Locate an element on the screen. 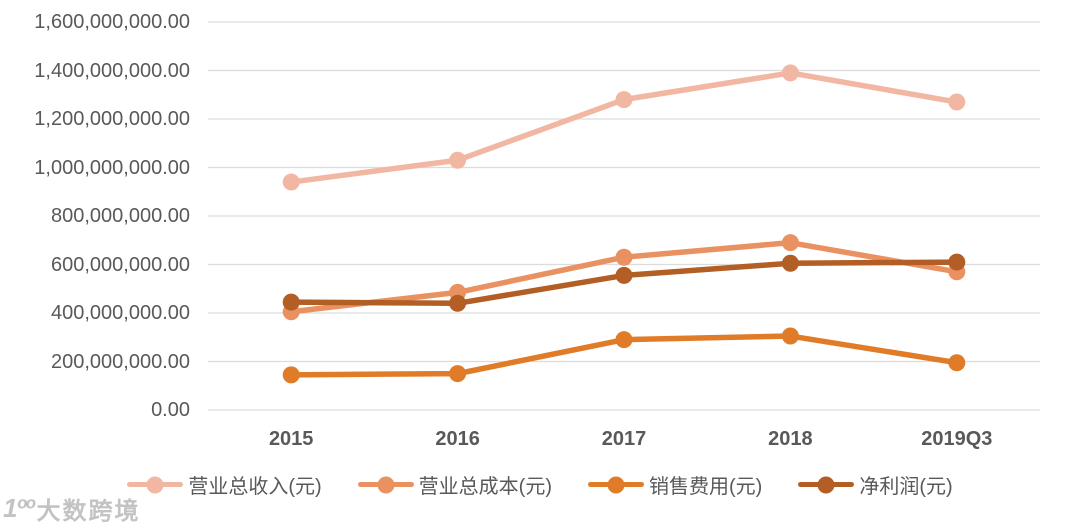 This screenshot has width=1080, height=530. data-point-total-cost-2017 is located at coordinates (624, 257).